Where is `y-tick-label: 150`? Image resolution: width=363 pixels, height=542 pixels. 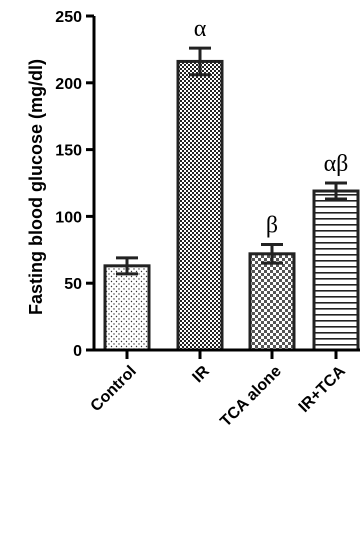
y-tick-label: 150 is located at coordinates (68, 151).